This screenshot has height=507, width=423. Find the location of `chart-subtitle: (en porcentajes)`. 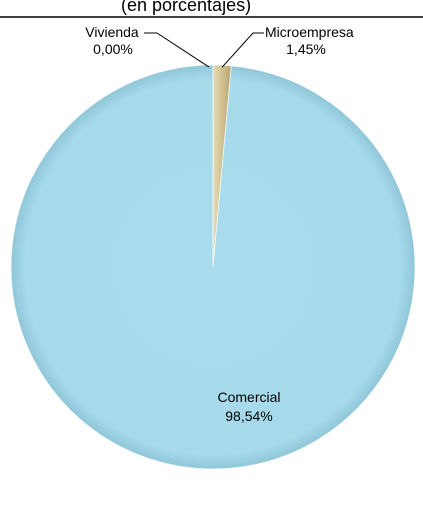

chart-subtitle: (en porcentajes) is located at coordinates (186, 7).